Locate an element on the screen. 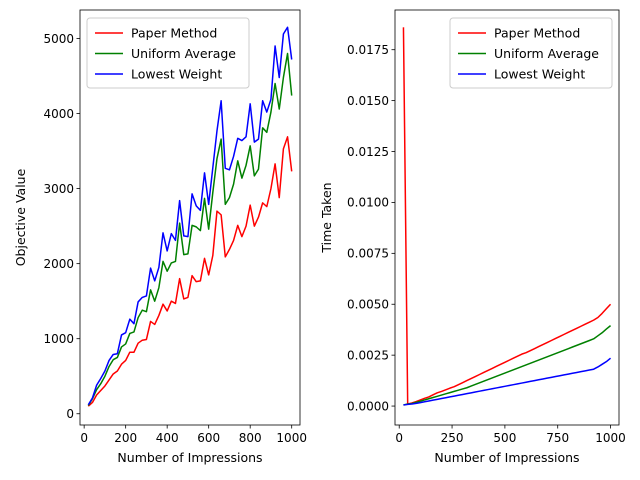  x-tick-label: 400 is located at coordinates (167, 438).